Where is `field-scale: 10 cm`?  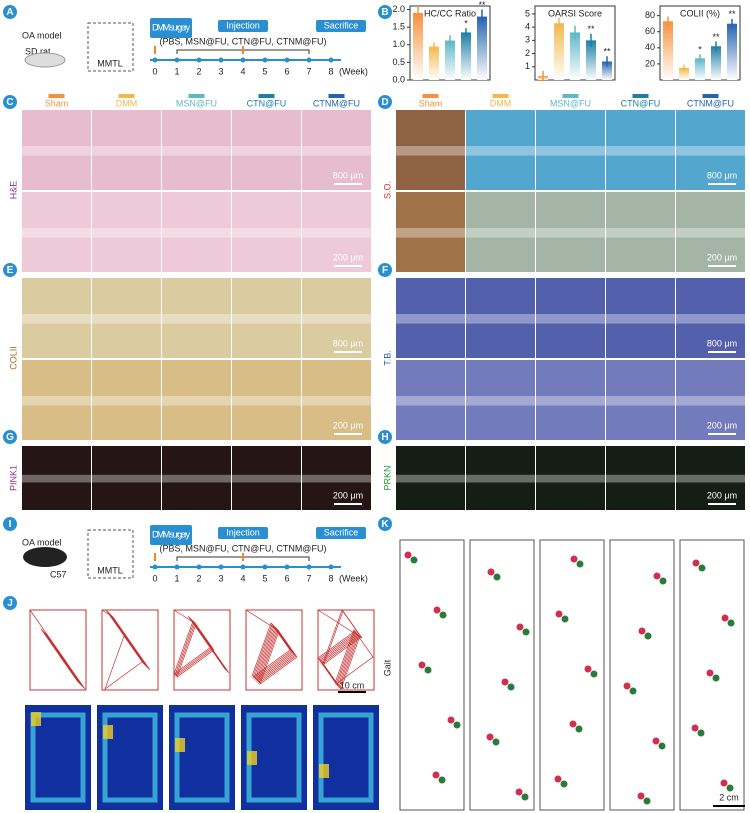 field-scale: 10 cm is located at coordinates (352, 685).